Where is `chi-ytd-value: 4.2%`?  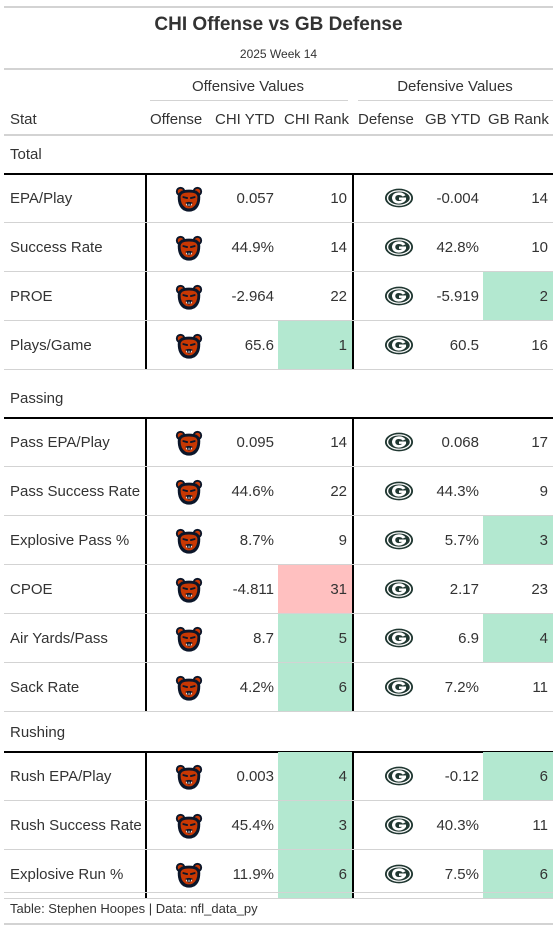
chi-ytd-value: 4.2% is located at coordinates (256, 687).